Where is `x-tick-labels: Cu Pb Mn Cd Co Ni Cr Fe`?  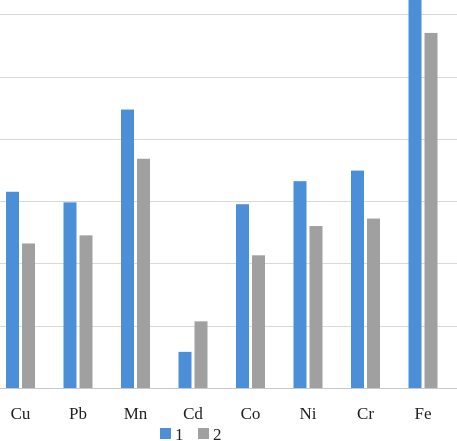 x-tick-labels: Cu Pb Mn Cd Co Ni Cr Fe is located at coordinates (221, 413).